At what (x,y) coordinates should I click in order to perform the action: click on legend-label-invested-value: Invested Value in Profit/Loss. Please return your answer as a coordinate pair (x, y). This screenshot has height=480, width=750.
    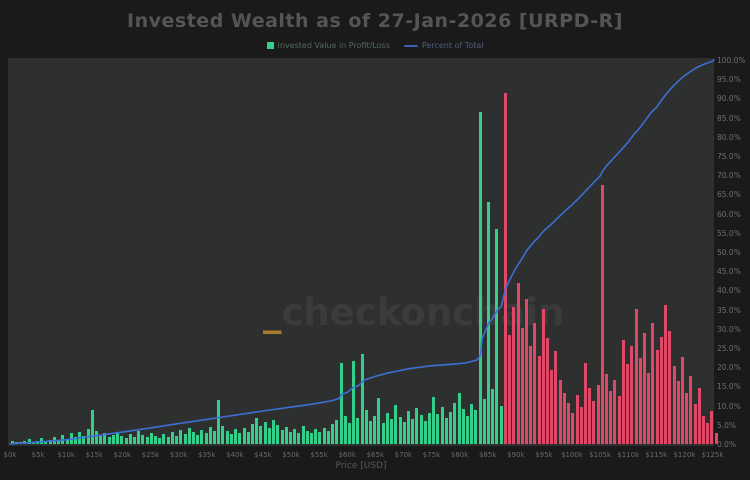
    Looking at the image, I should click on (333, 45).